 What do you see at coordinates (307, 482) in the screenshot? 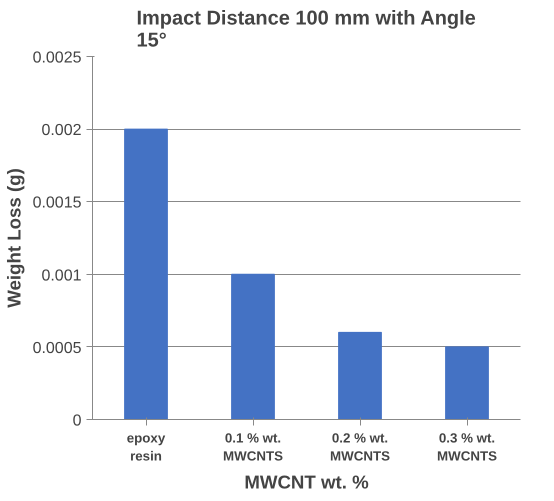
I see `x-axis-title: MWCNT wt. %` at bounding box center [307, 482].